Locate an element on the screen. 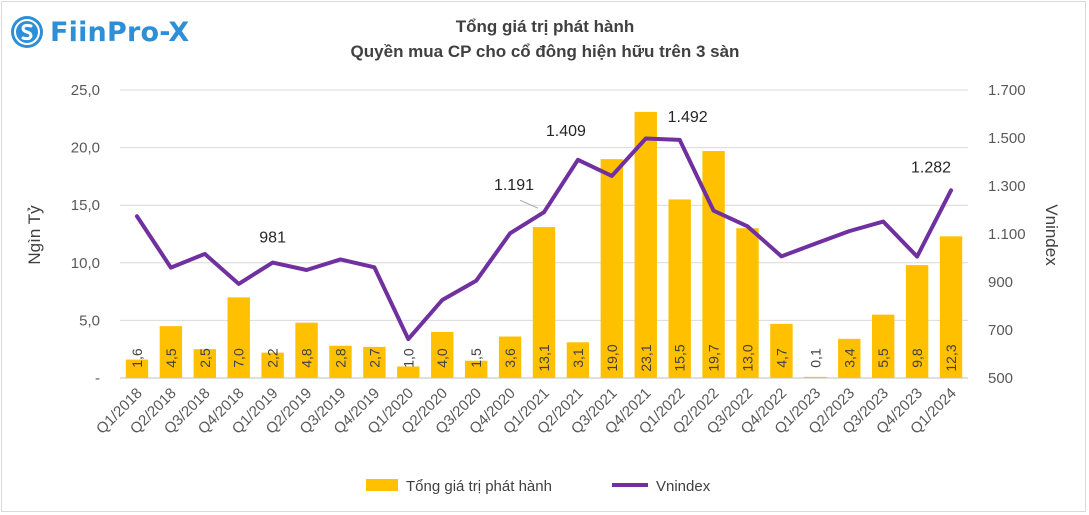  bar-value-label: 5,5 is located at coordinates (883, 358).